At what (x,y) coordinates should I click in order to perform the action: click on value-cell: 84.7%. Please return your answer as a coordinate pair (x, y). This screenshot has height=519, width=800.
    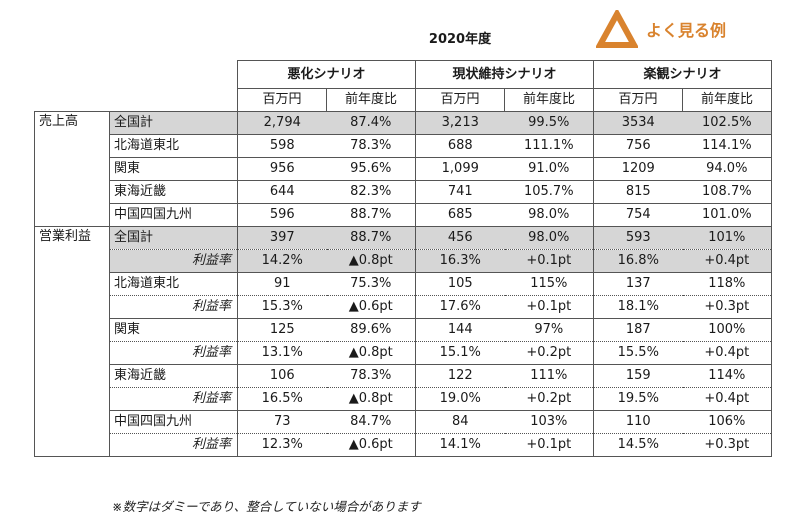
    Looking at the image, I should click on (371, 422).